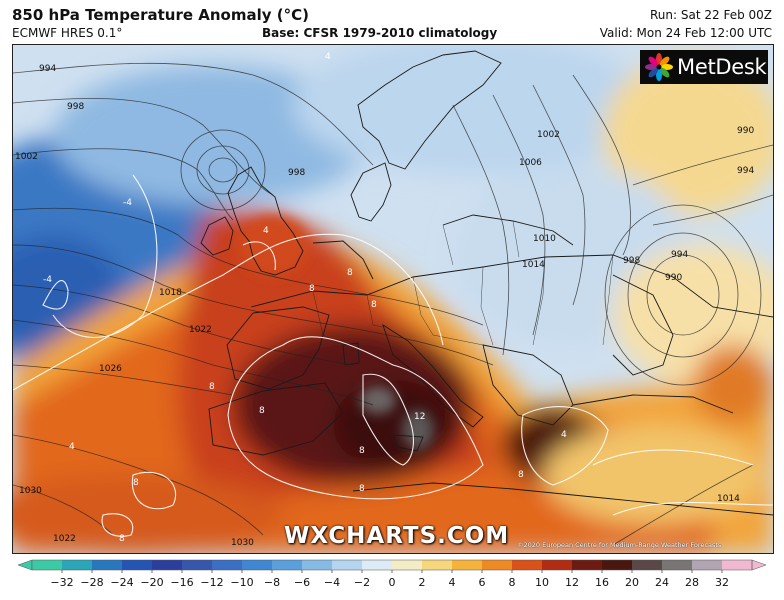 This screenshot has width=784, height=600. Describe the element at coordinates (759, 565) in the screenshot. I see `scale-arrow-right` at that location.